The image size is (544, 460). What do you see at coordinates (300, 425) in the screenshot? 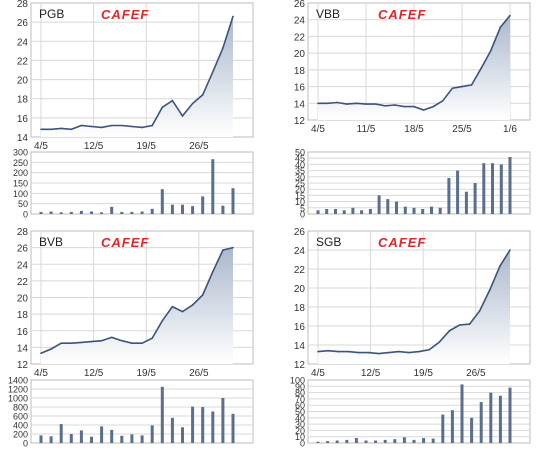
I see `volume-y-tick-label: 30` at bounding box center [300, 425].